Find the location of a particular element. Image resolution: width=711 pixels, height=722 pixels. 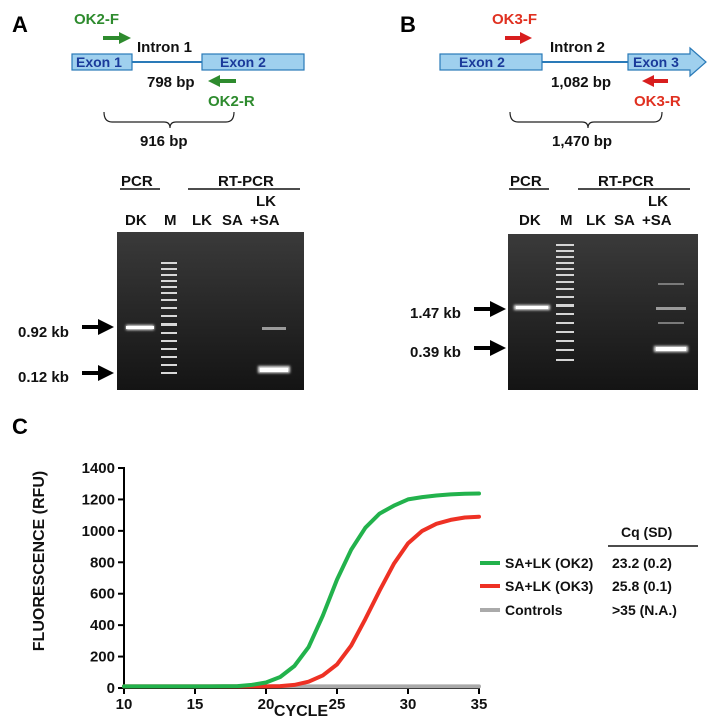

exon-1-label: Exon 1 is located at coordinates (99, 62).